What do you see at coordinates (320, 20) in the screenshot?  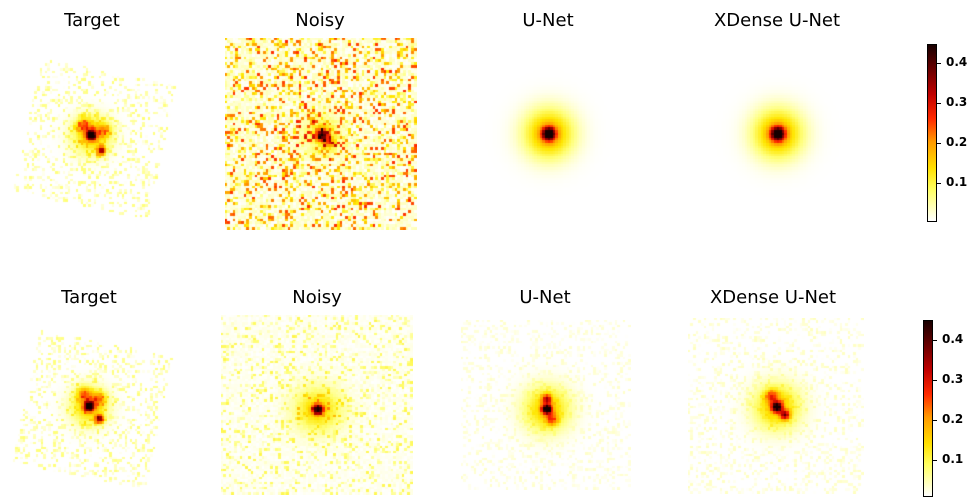 I see `row1-title-noisy: Noisy` at bounding box center [320, 20].